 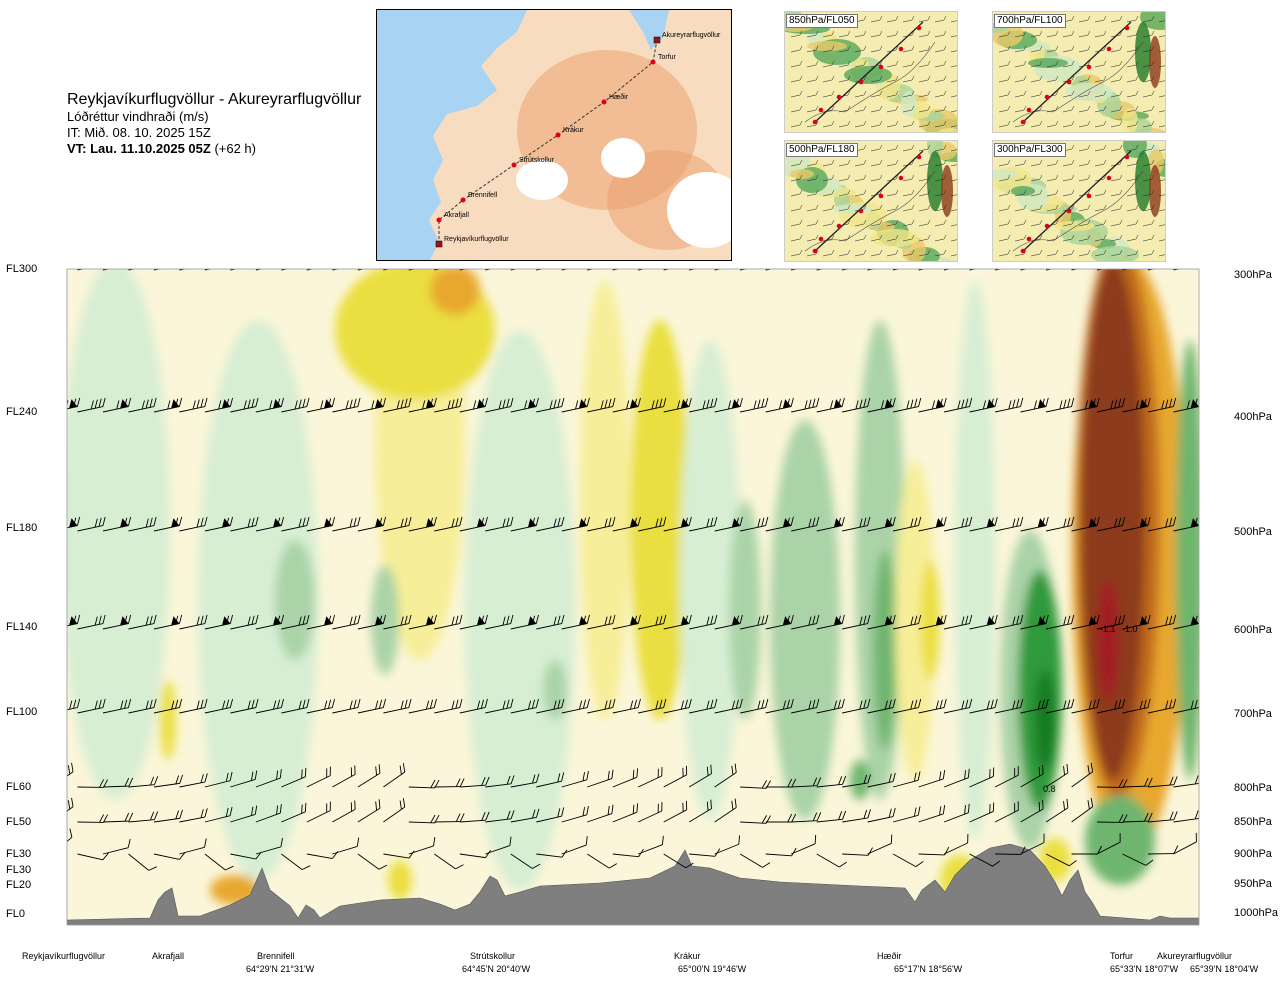 I want to click on contour-annotations: -1.1 -1.0 0.8, so click(x=1090, y=709).